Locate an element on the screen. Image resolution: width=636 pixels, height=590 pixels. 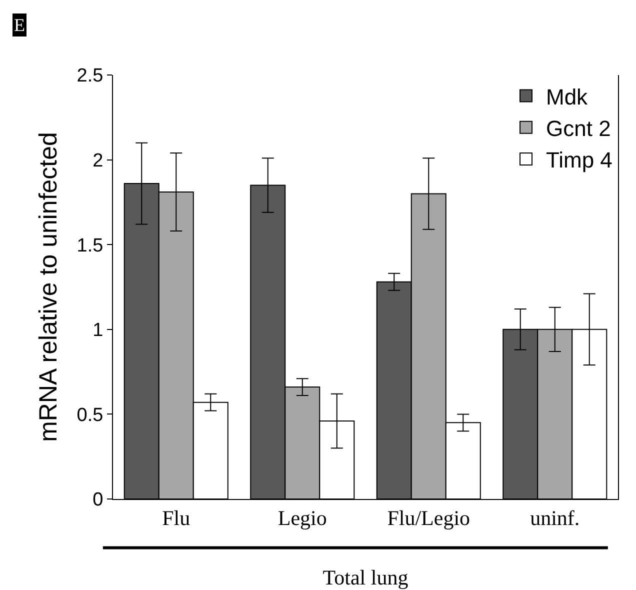
x-tick-label: uninf. is located at coordinates (555, 518).